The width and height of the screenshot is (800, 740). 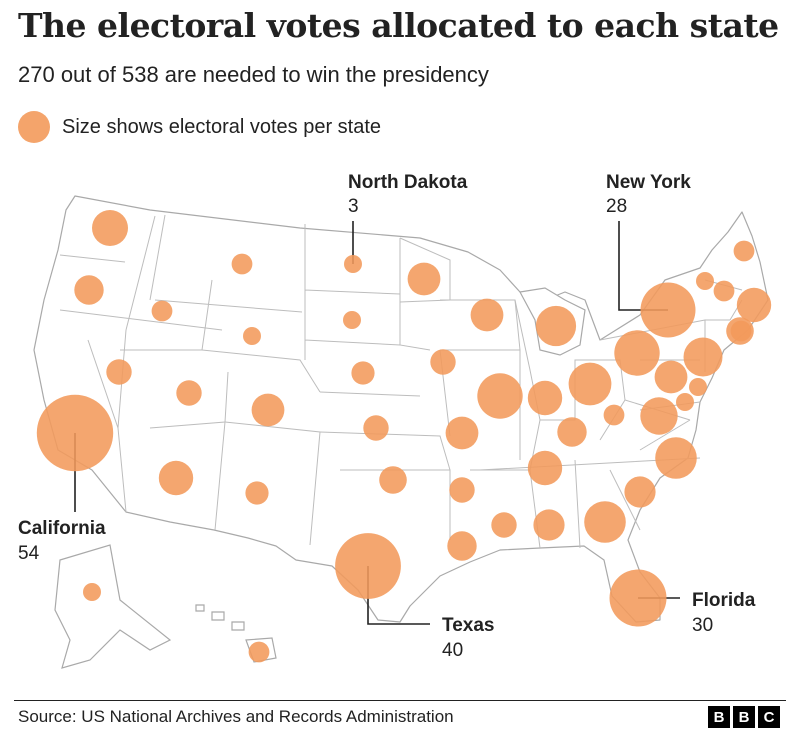 What do you see at coordinates (242, 264) in the screenshot?
I see `state-bubble-mt` at bounding box center [242, 264].